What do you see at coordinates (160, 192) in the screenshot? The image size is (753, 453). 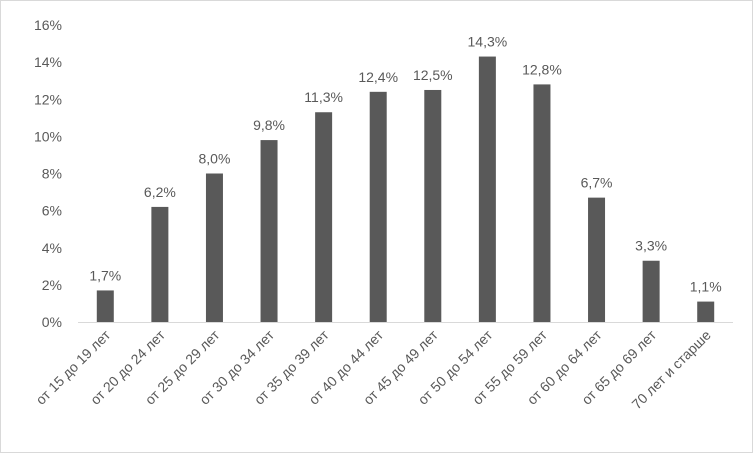 I see `data-label: 6,2%` at bounding box center [160, 192].